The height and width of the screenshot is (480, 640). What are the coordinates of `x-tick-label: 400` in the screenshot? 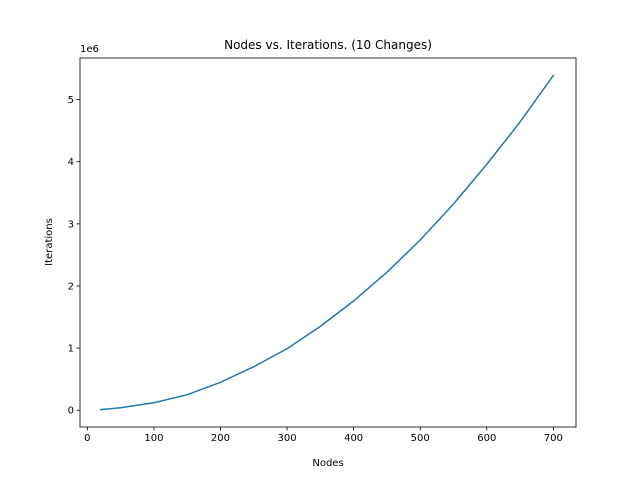 It's located at (353, 438).